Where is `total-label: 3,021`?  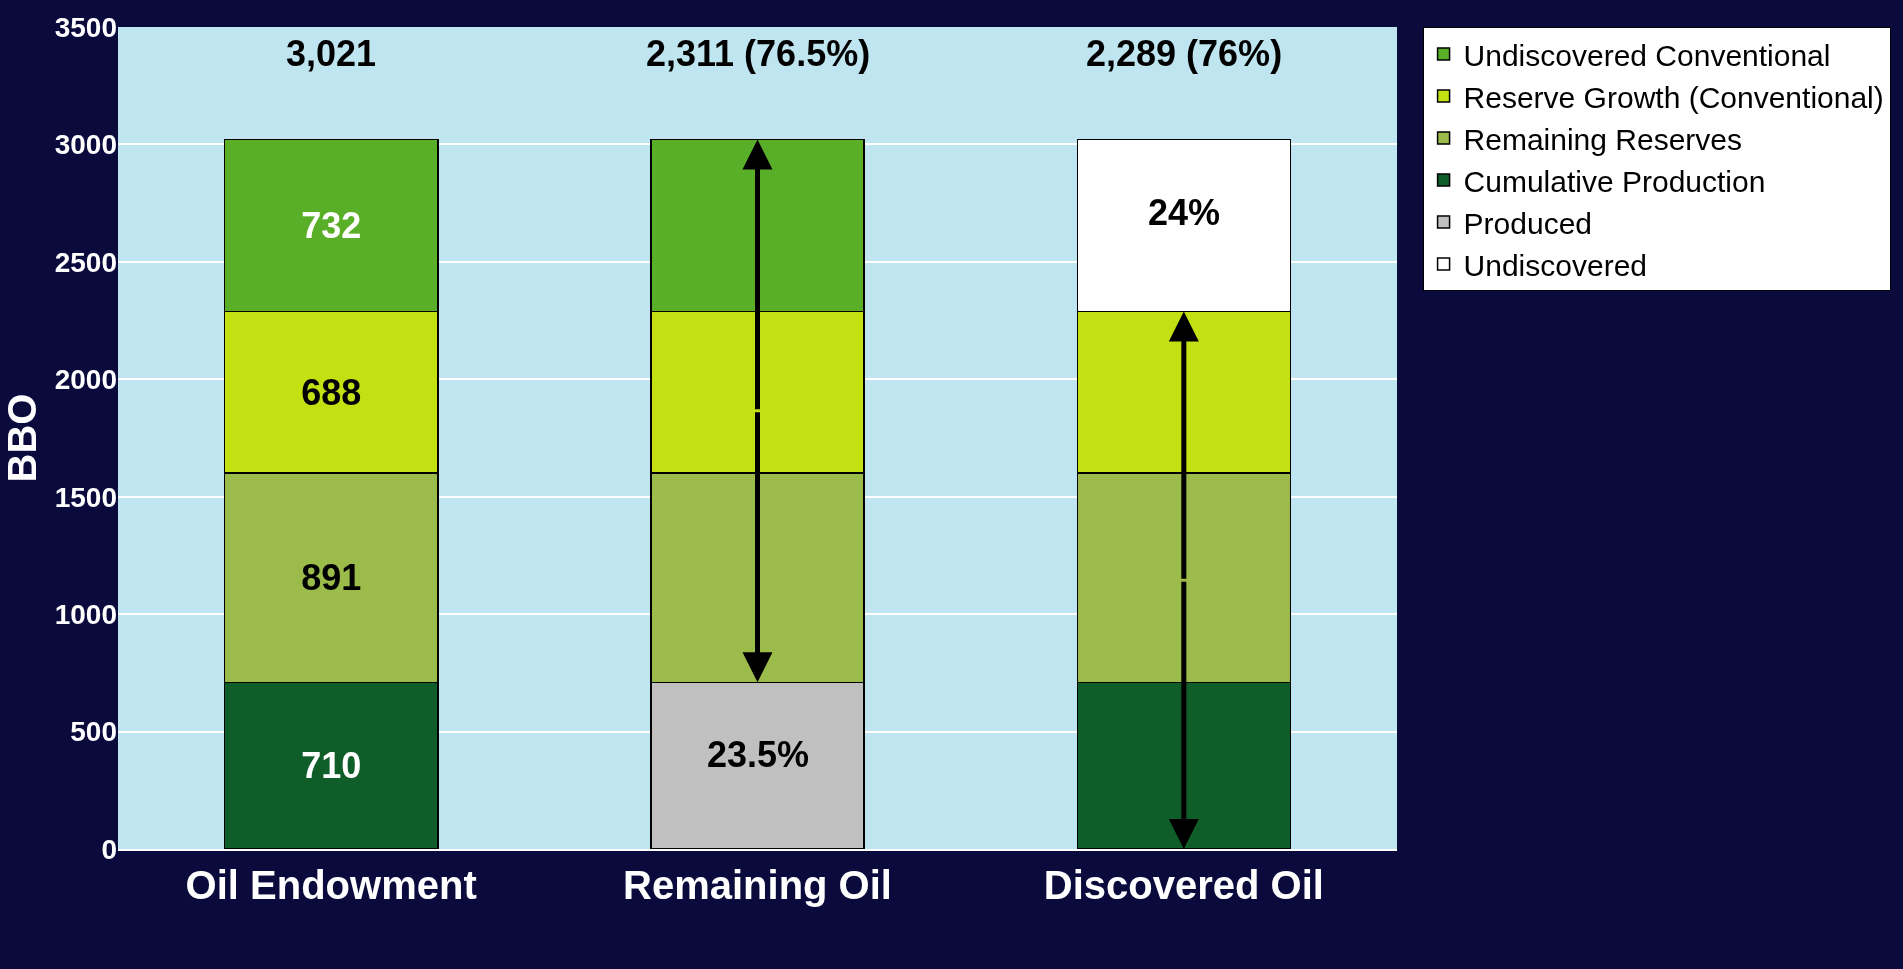 total-label: 3,021 is located at coordinates (331, 53).